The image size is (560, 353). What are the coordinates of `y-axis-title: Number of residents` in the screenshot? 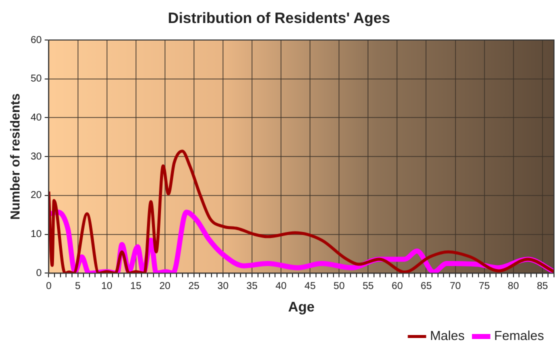 It's located at (14, 156).